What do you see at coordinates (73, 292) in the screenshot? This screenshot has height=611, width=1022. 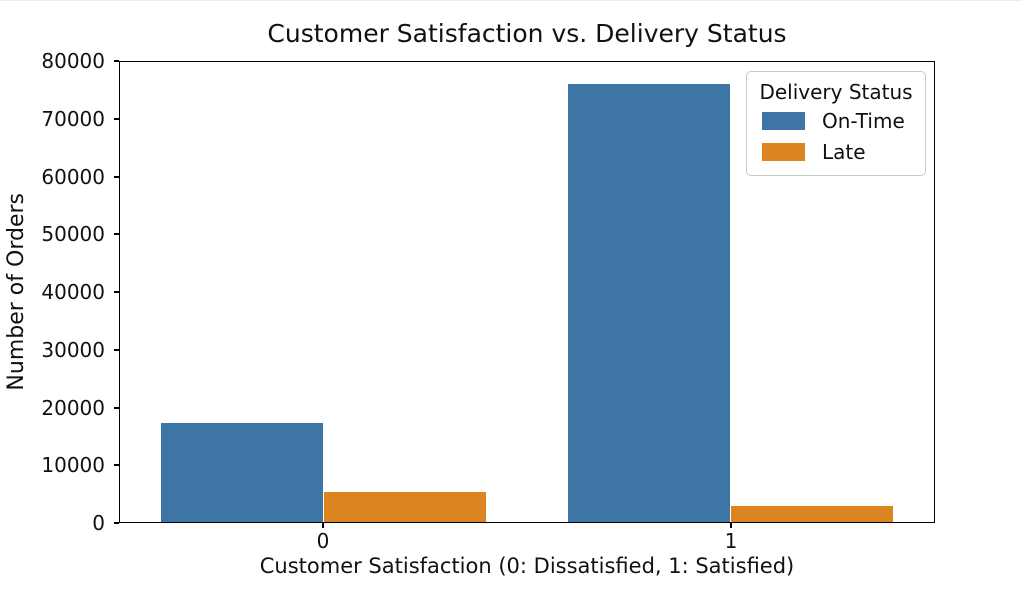 I see `y-tick-label: 40000` at bounding box center [73, 292].